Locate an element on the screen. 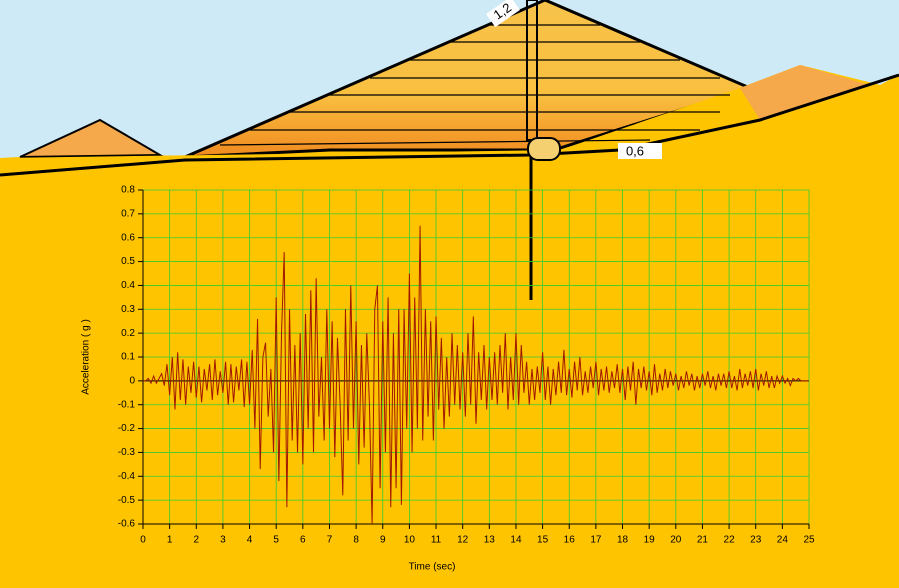 This screenshot has width=899, height=588. right-hill-top is located at coordinates (805, 92).